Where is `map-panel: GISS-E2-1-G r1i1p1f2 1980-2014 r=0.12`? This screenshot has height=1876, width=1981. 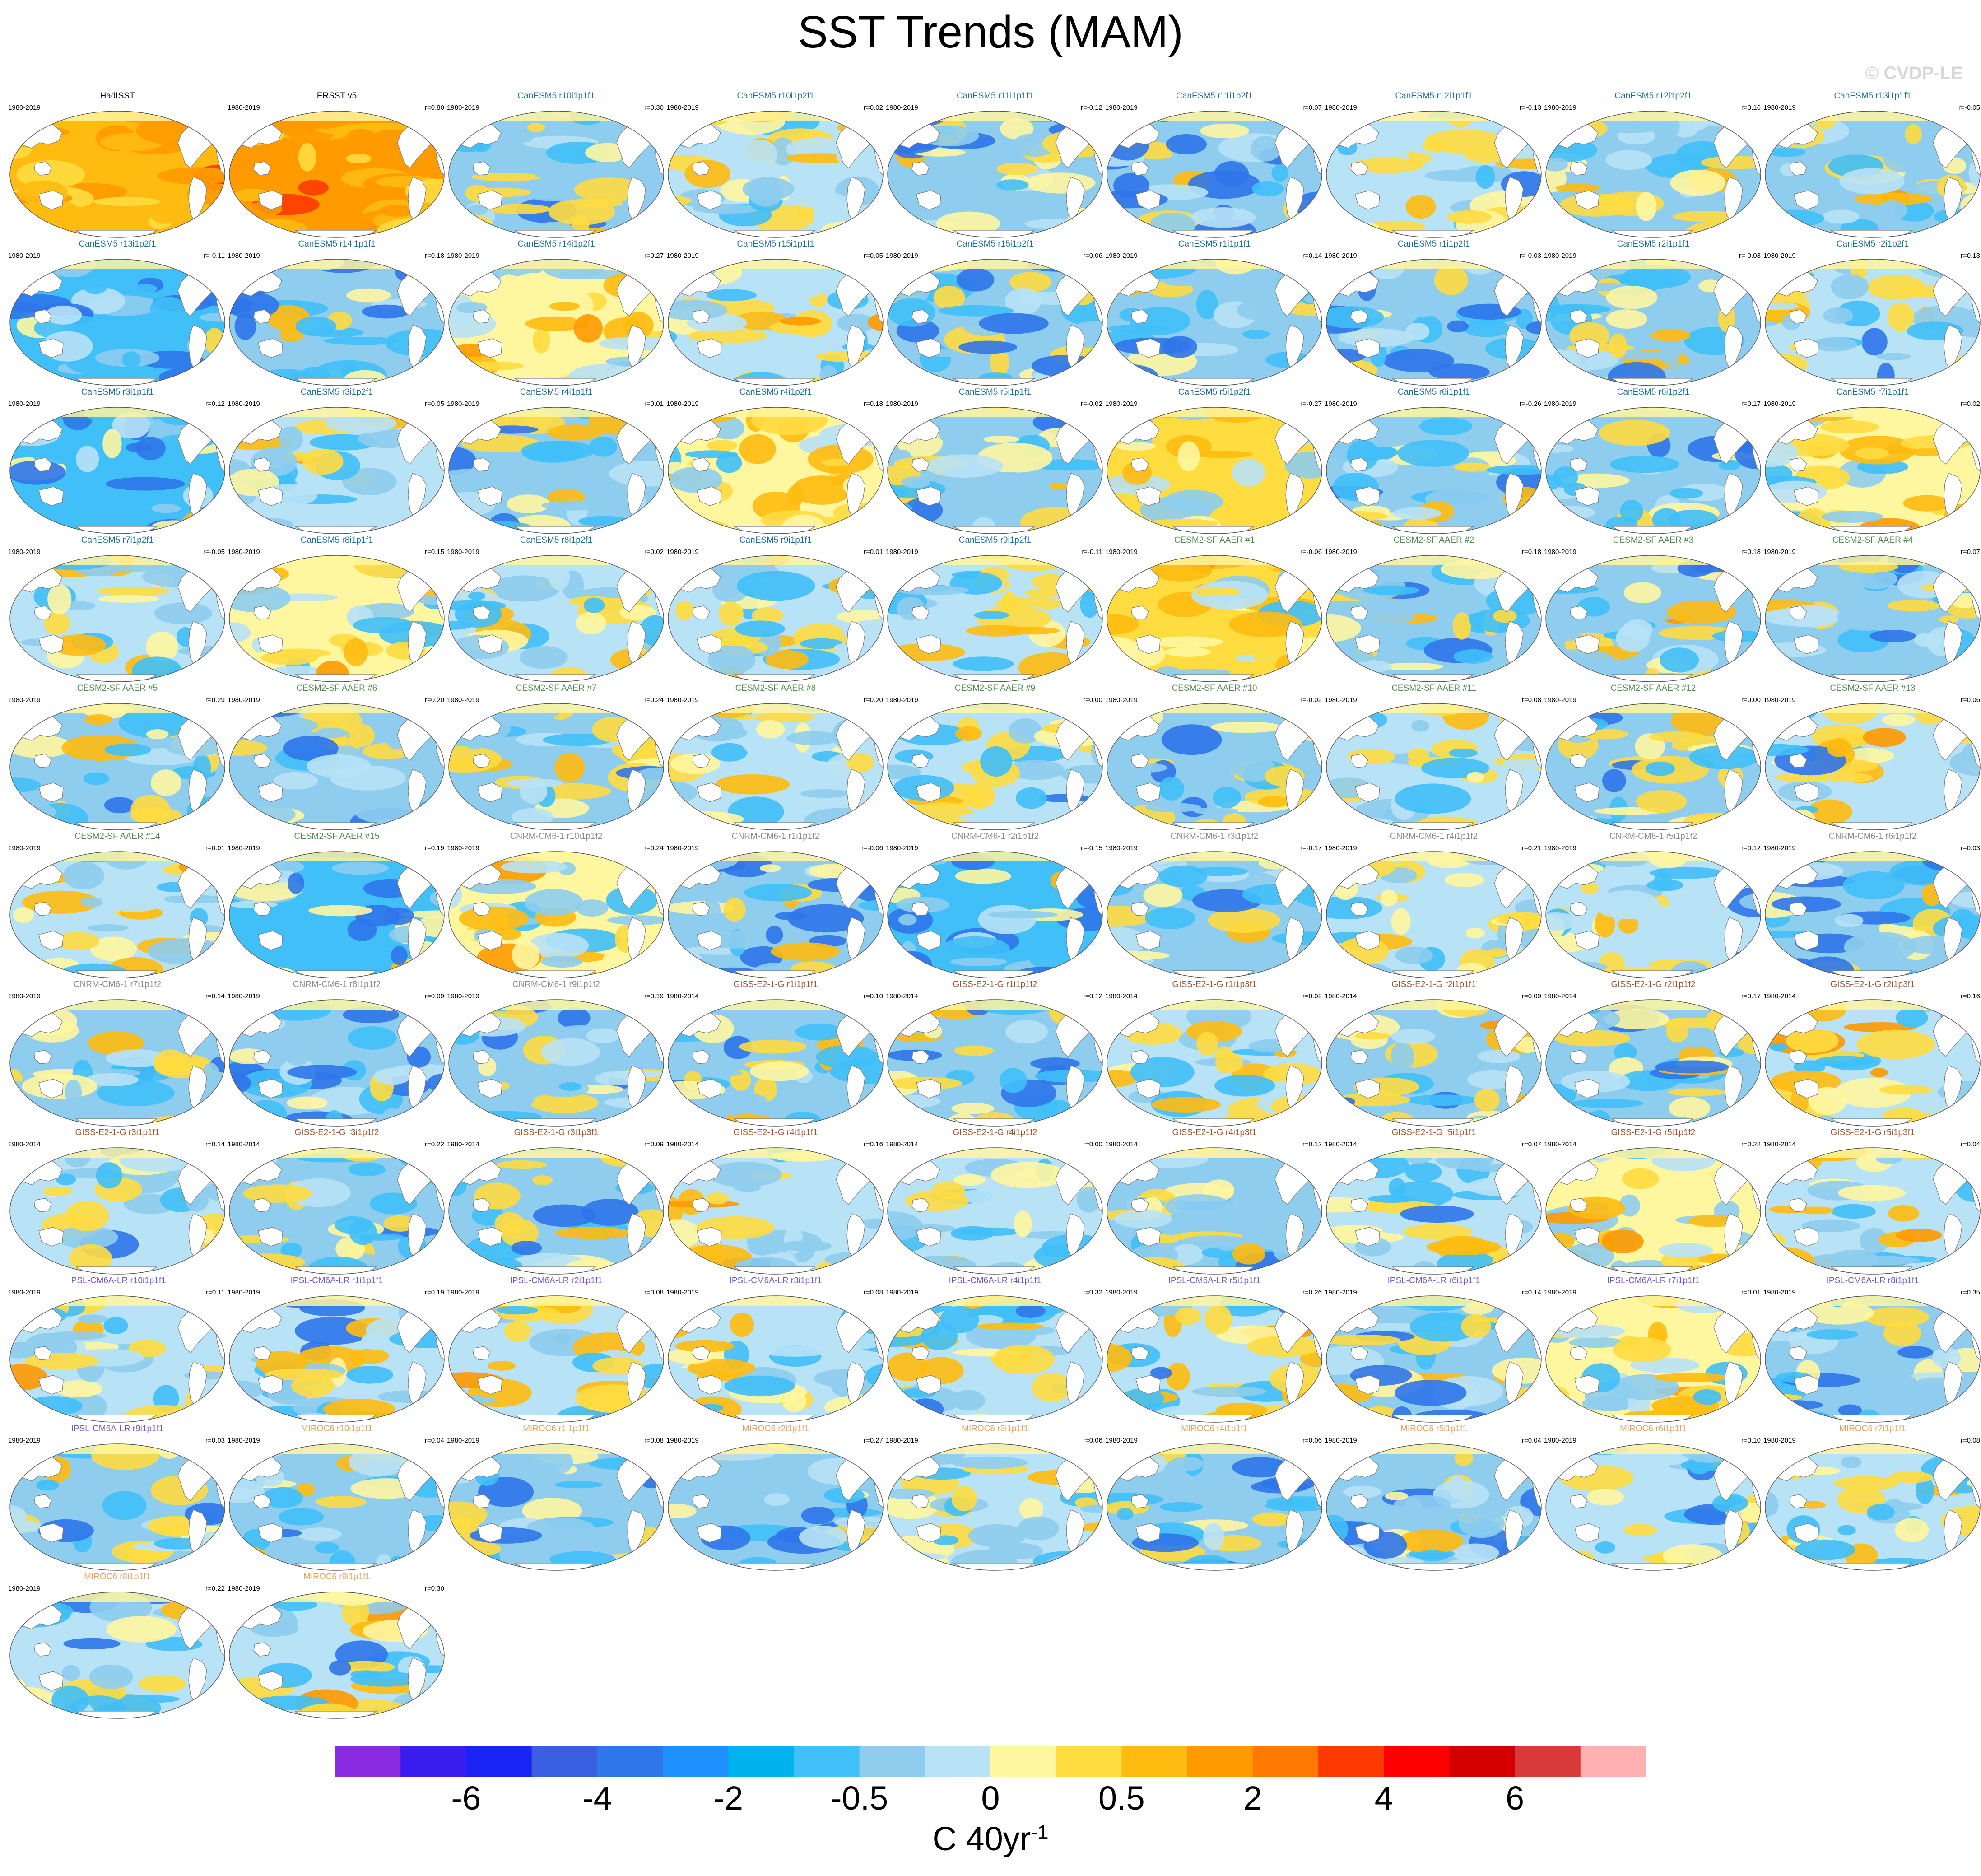 map-panel: GISS-E2-1-G r1i1p1f2 1980-2014 r=0.12 is located at coordinates (995, 1053).